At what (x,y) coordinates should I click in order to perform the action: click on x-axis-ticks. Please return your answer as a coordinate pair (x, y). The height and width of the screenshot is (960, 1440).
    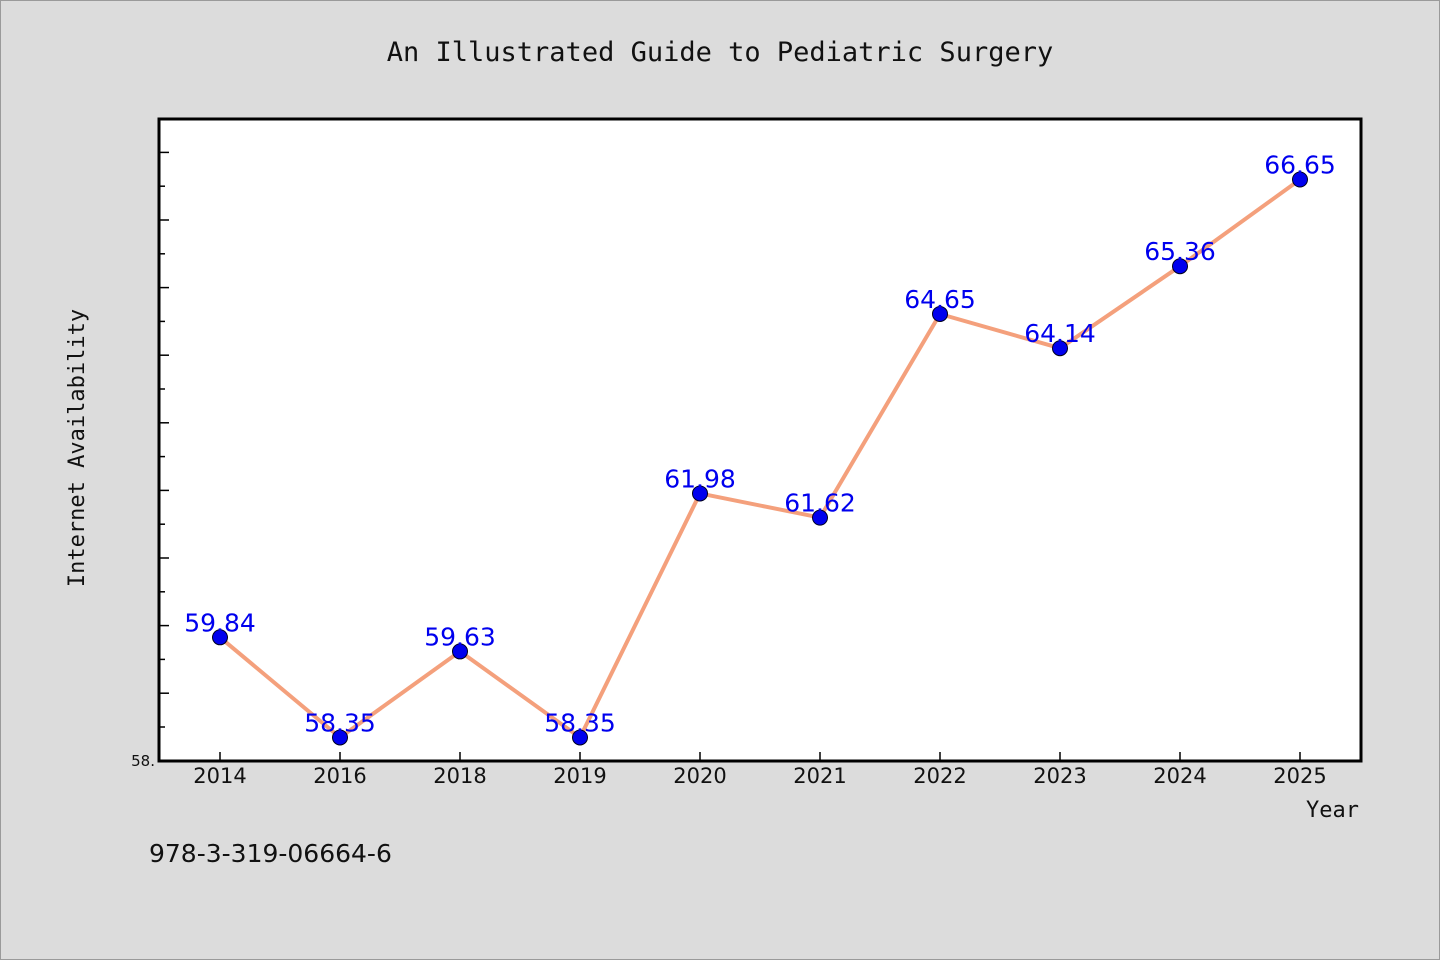
    Looking at the image, I should click on (760, 756).